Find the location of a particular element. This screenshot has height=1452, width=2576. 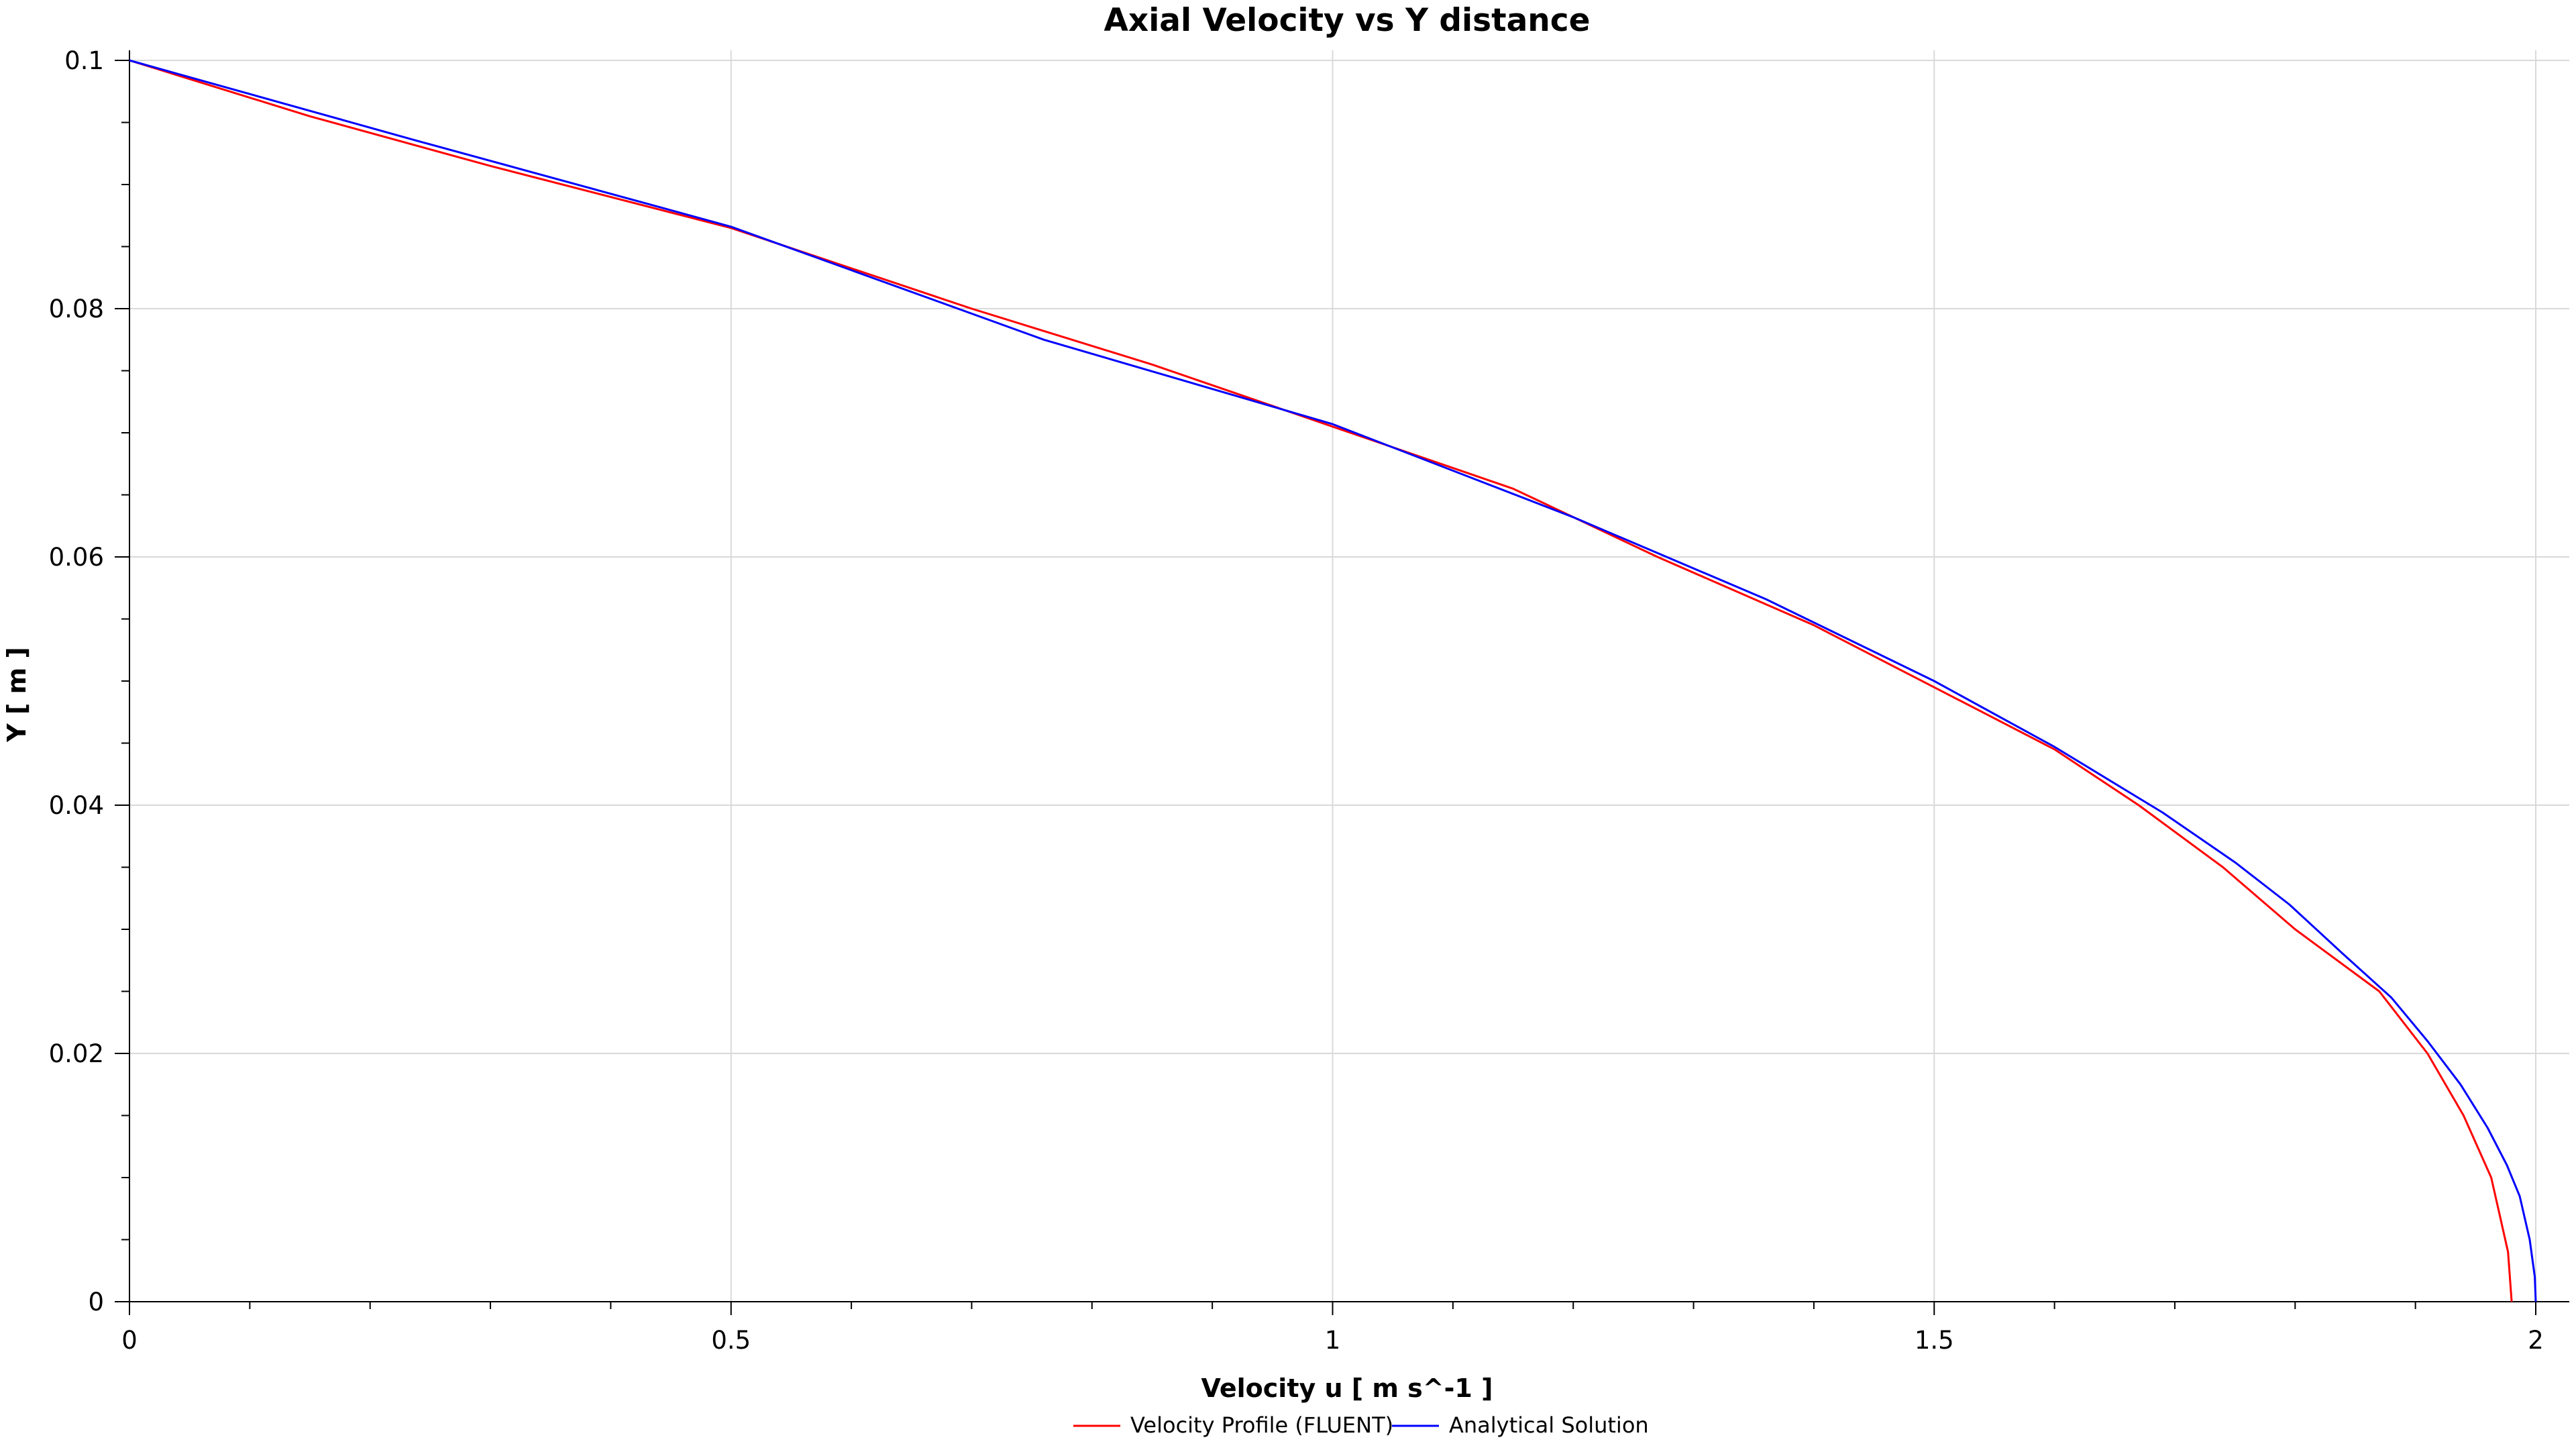

x-tick-label: 1.5 is located at coordinates (1934, 1340).